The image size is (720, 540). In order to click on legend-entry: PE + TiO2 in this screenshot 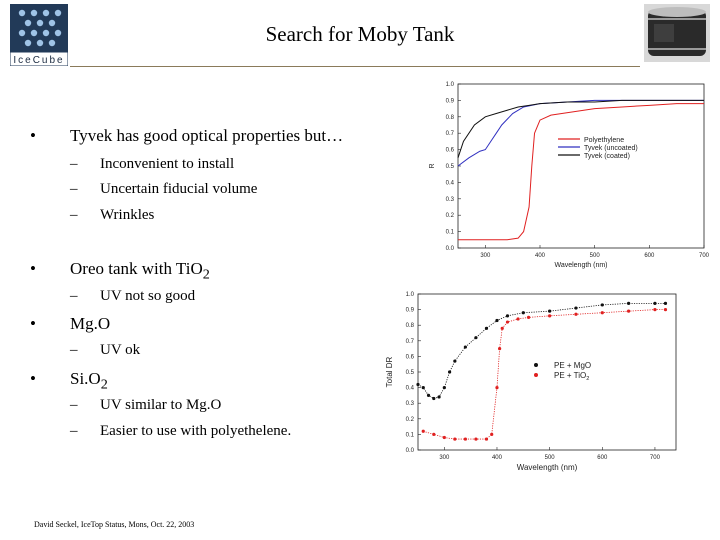, I will do `click(571, 376)`.